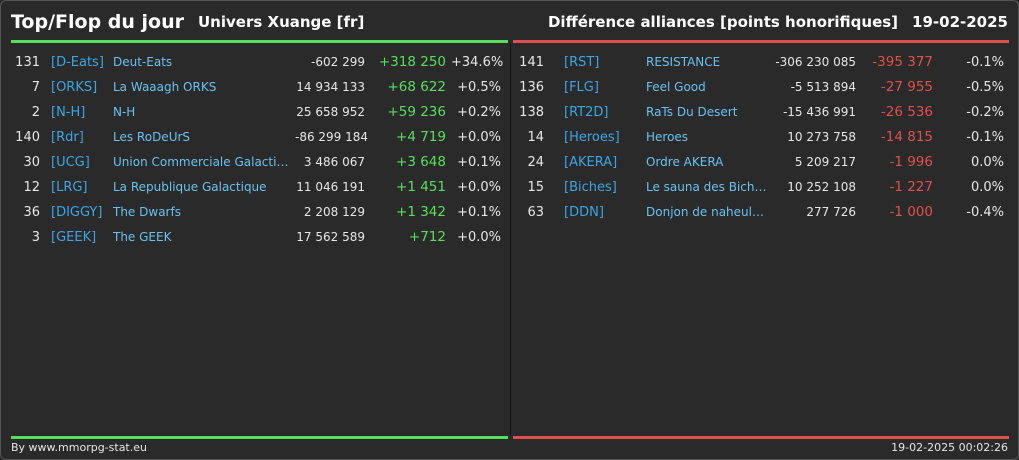 Image resolution: width=1019 pixels, height=460 pixels. I want to click on flop-row: 24 [AKERA] Ordre AKERA 5 209 217 -1 996 0.0%, so click(761, 162).